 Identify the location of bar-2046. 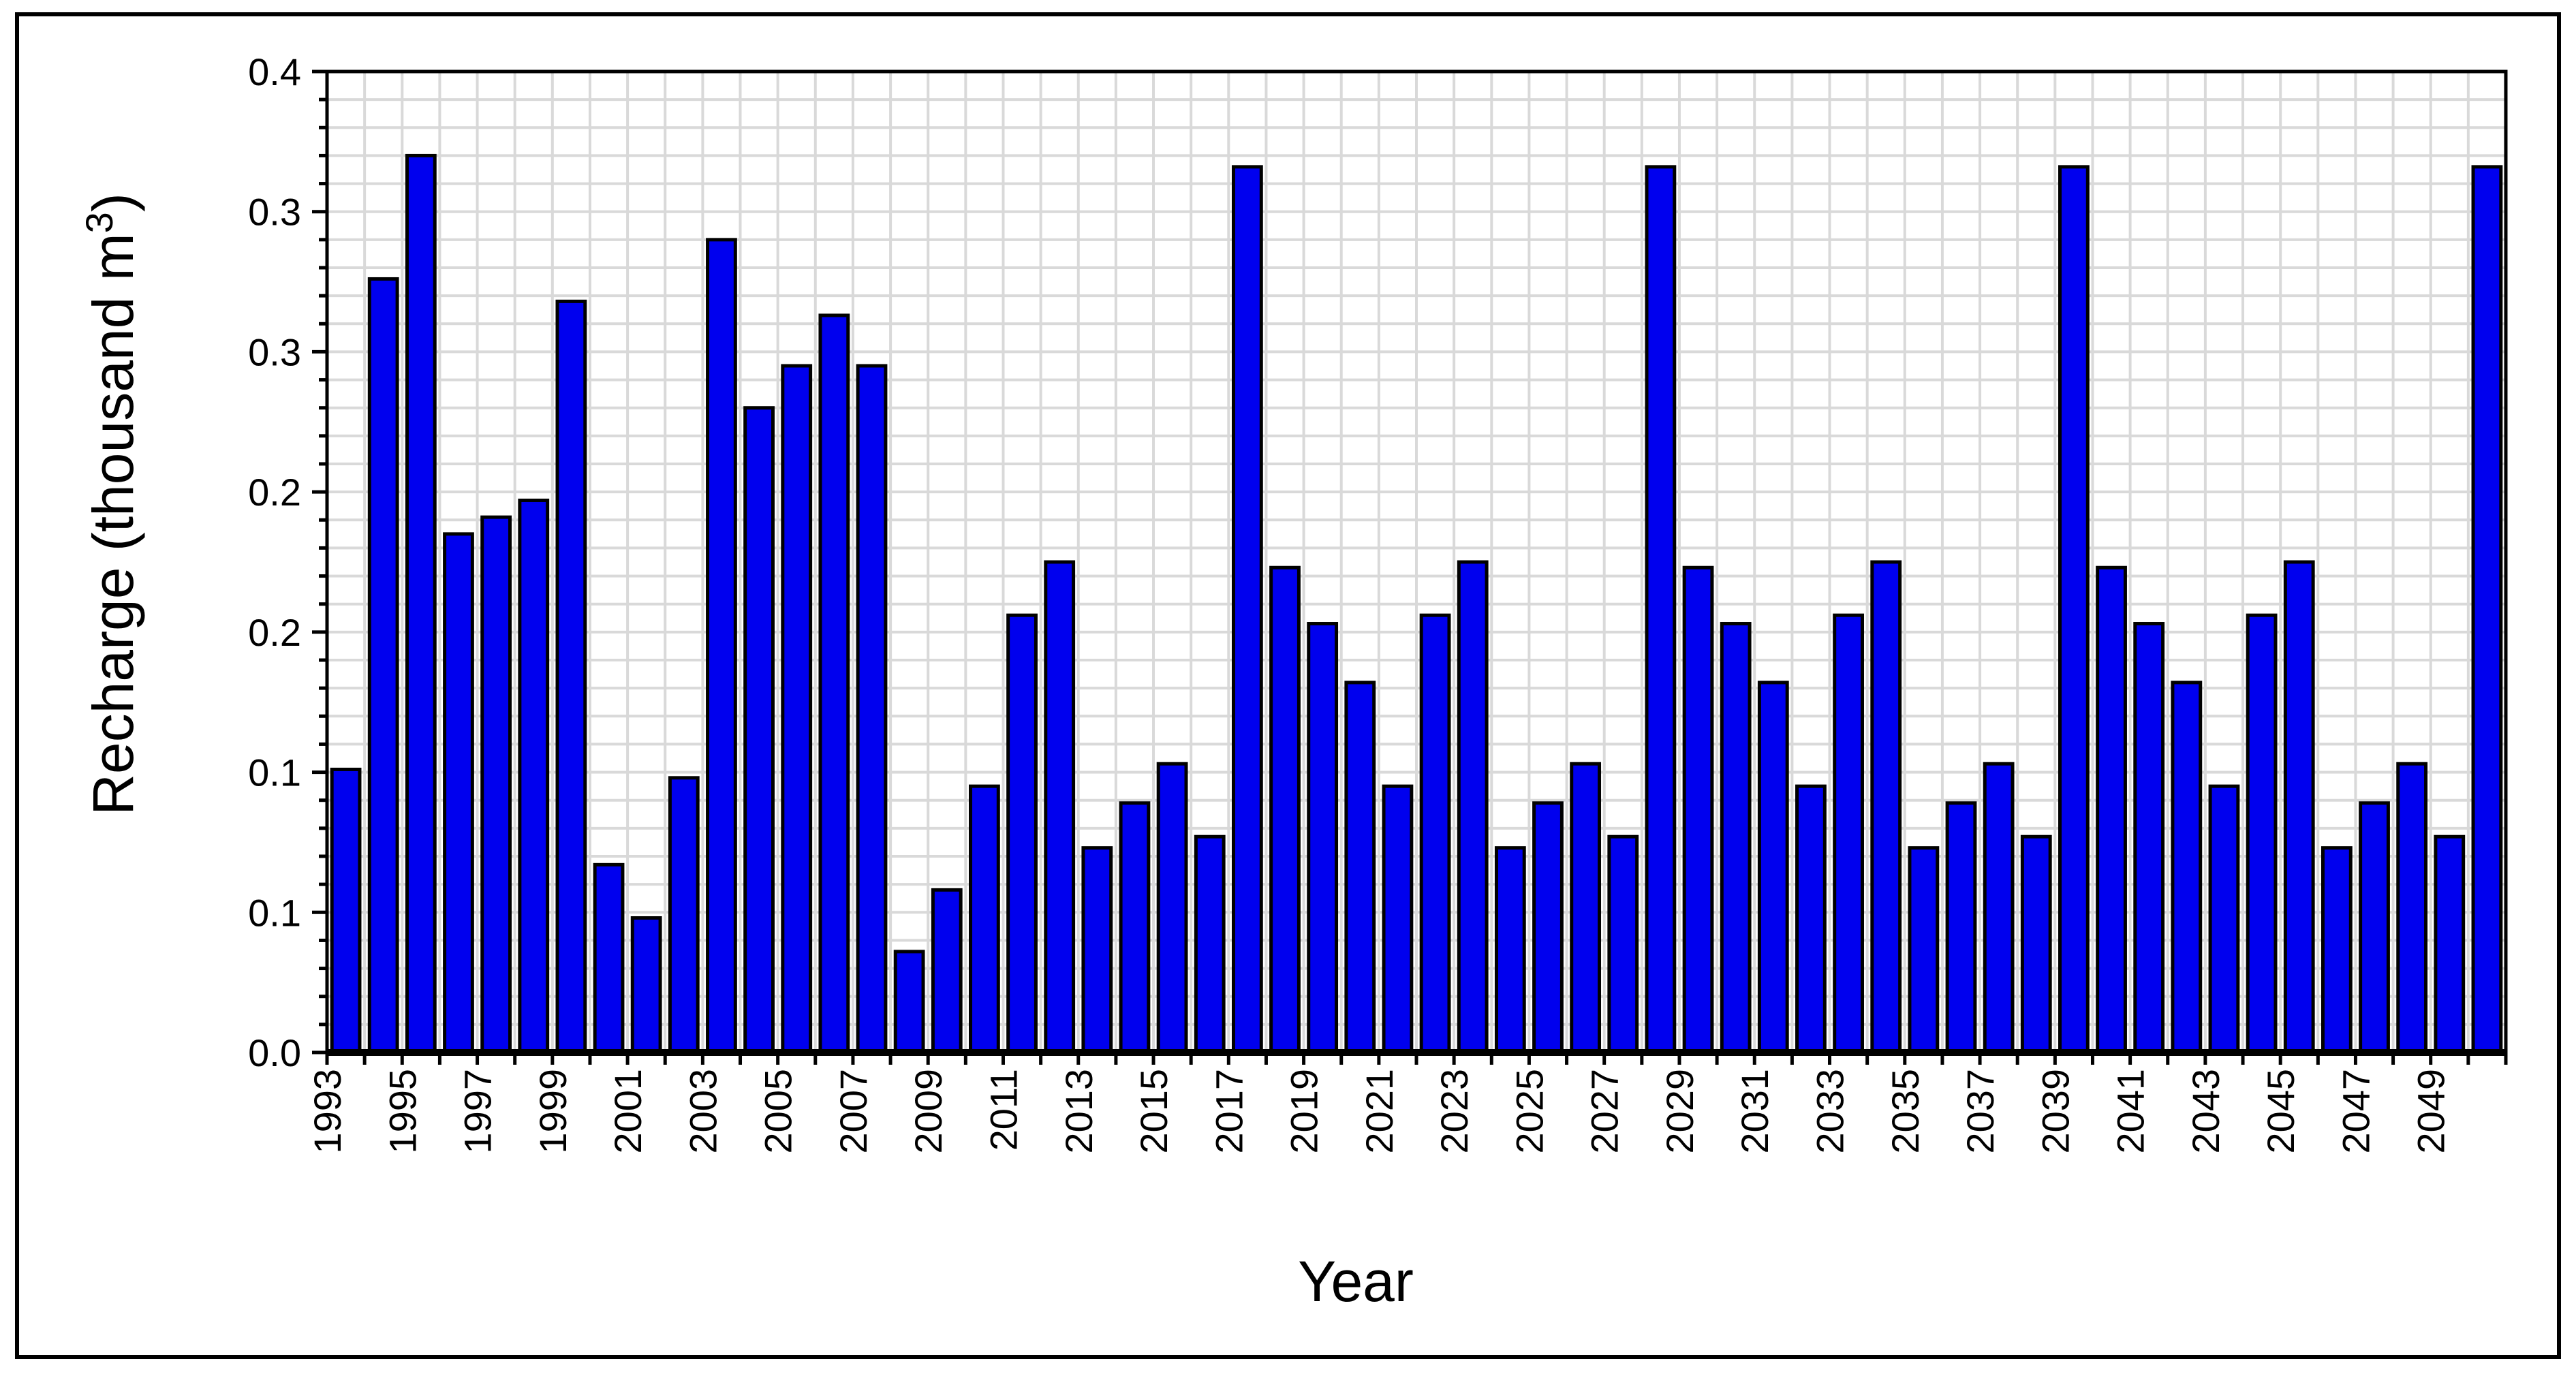
(2337, 950).